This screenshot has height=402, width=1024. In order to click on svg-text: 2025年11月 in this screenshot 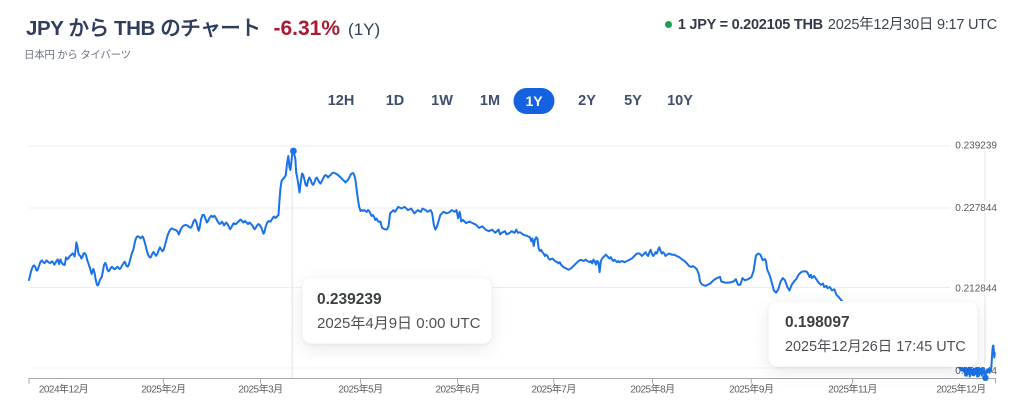, I will do `click(852, 389)`.